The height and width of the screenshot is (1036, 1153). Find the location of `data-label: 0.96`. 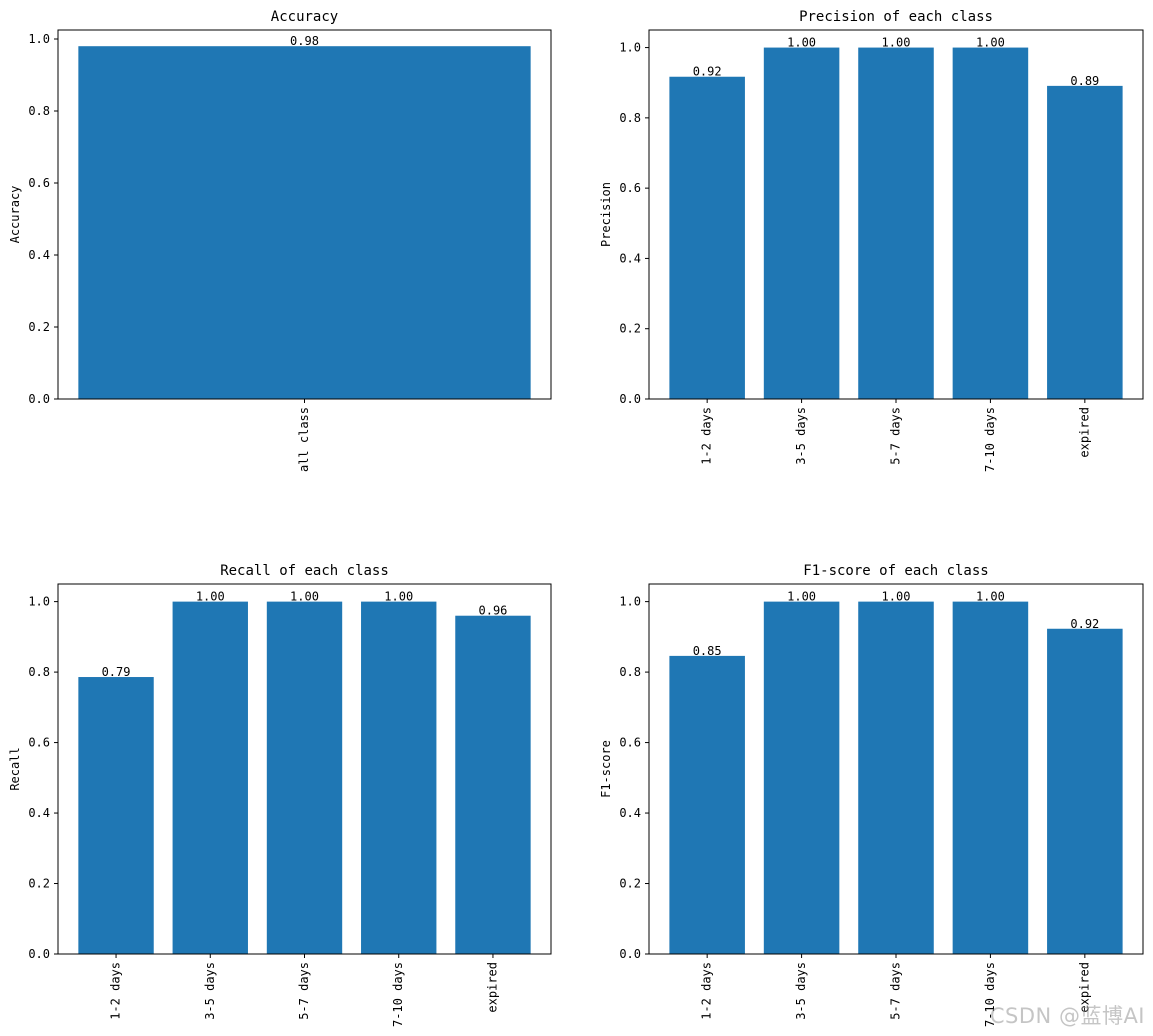

data-label: 0.96 is located at coordinates (493, 611).